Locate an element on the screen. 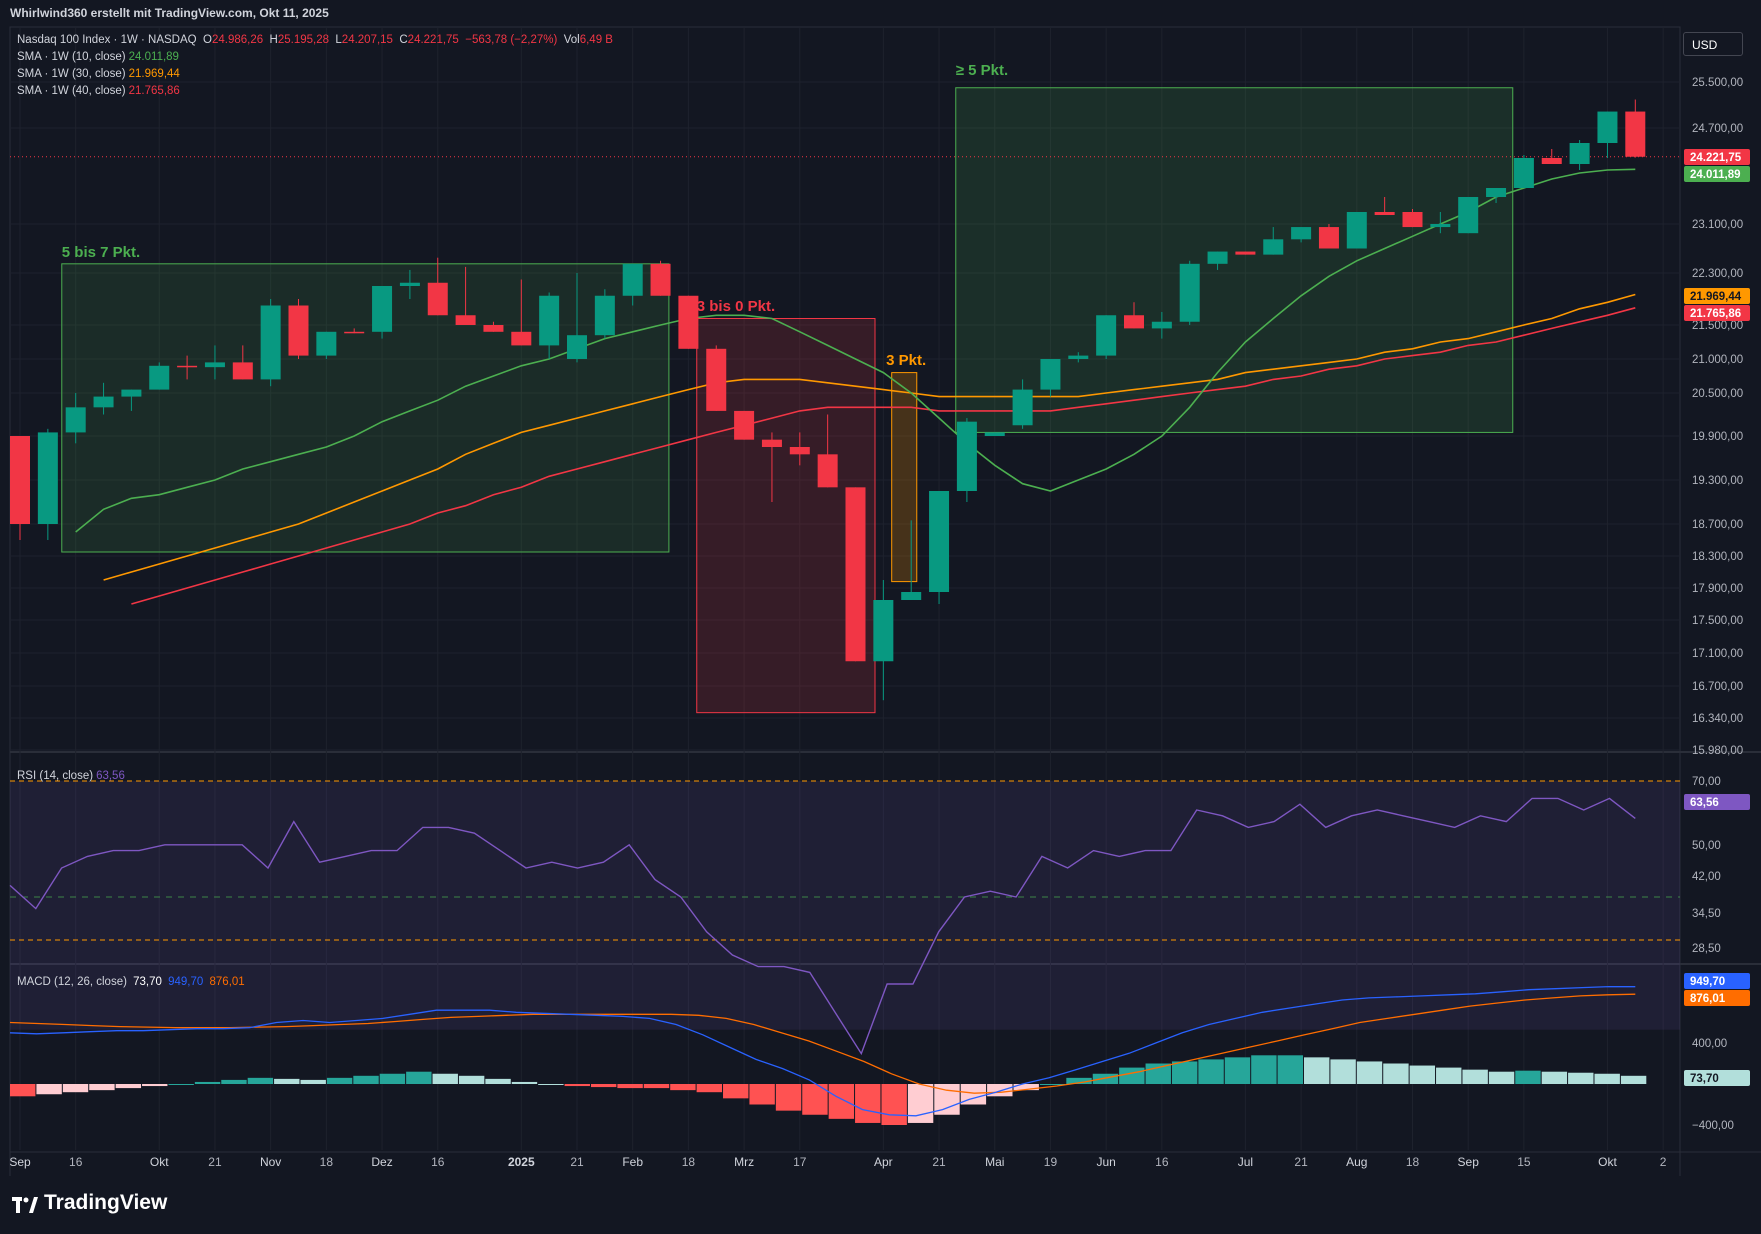  sma30-legend: SMA · 1W (30, close) 21.969,44 is located at coordinates (98, 74).